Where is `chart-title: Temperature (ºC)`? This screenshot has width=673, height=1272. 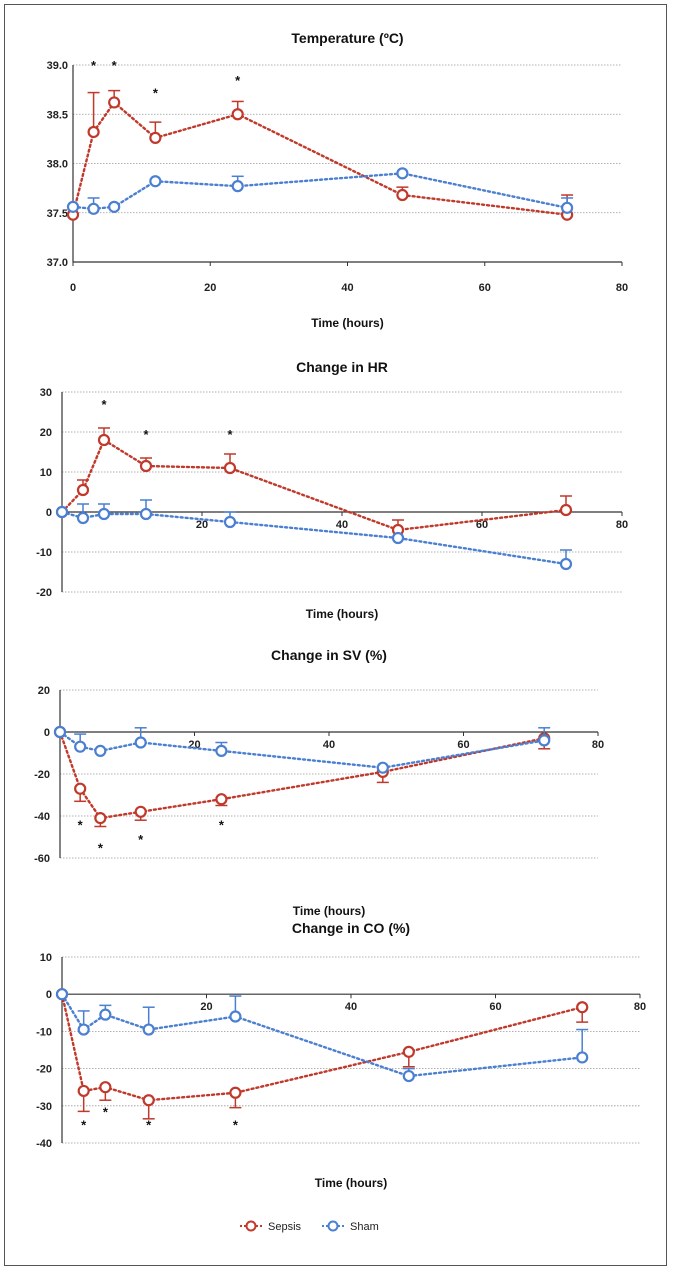 chart-title: Temperature (ºC) is located at coordinates (347, 38).